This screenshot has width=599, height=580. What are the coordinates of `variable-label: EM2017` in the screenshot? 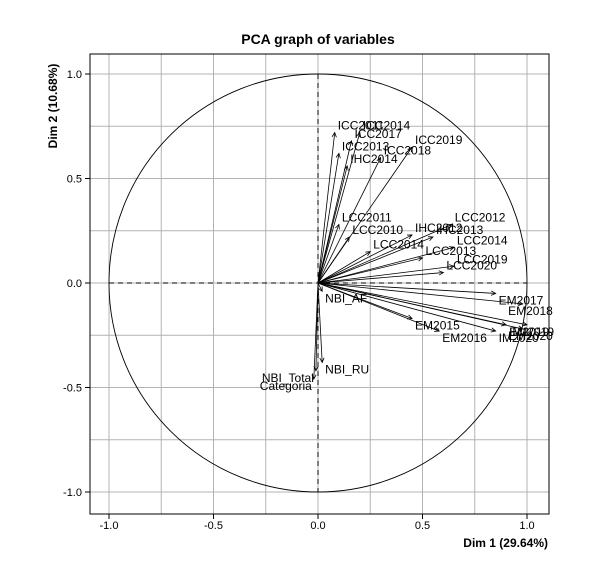 It's located at (521, 300).